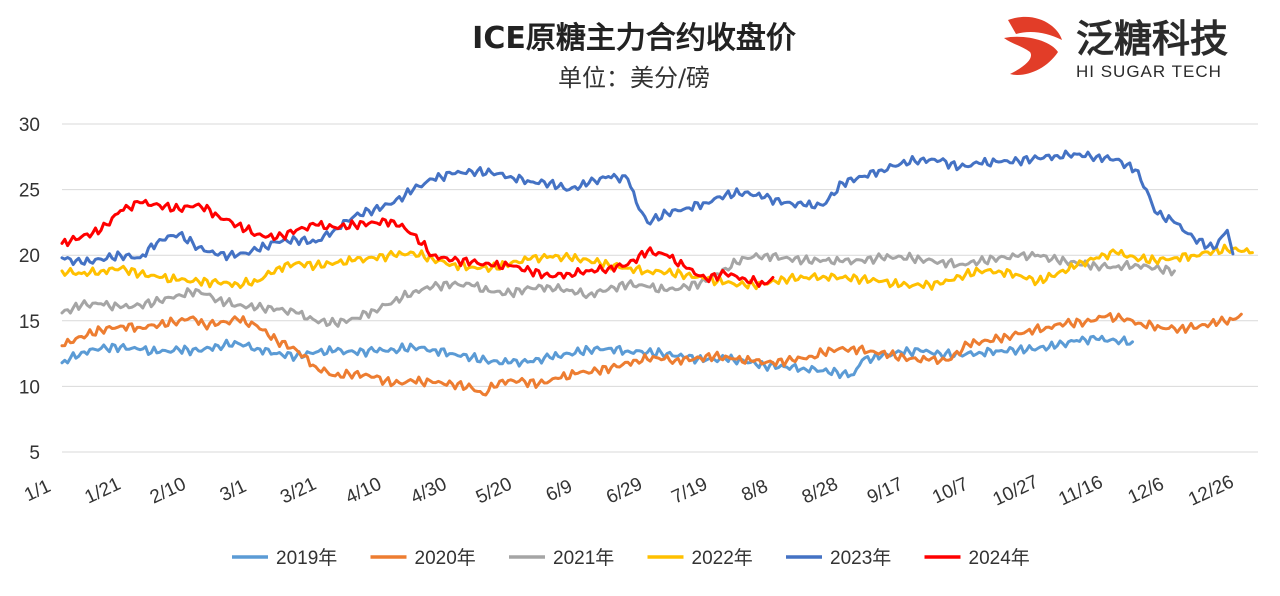  Describe the element at coordinates (363, 491) in the screenshot. I see `x-tick-label: 4/10` at that location.